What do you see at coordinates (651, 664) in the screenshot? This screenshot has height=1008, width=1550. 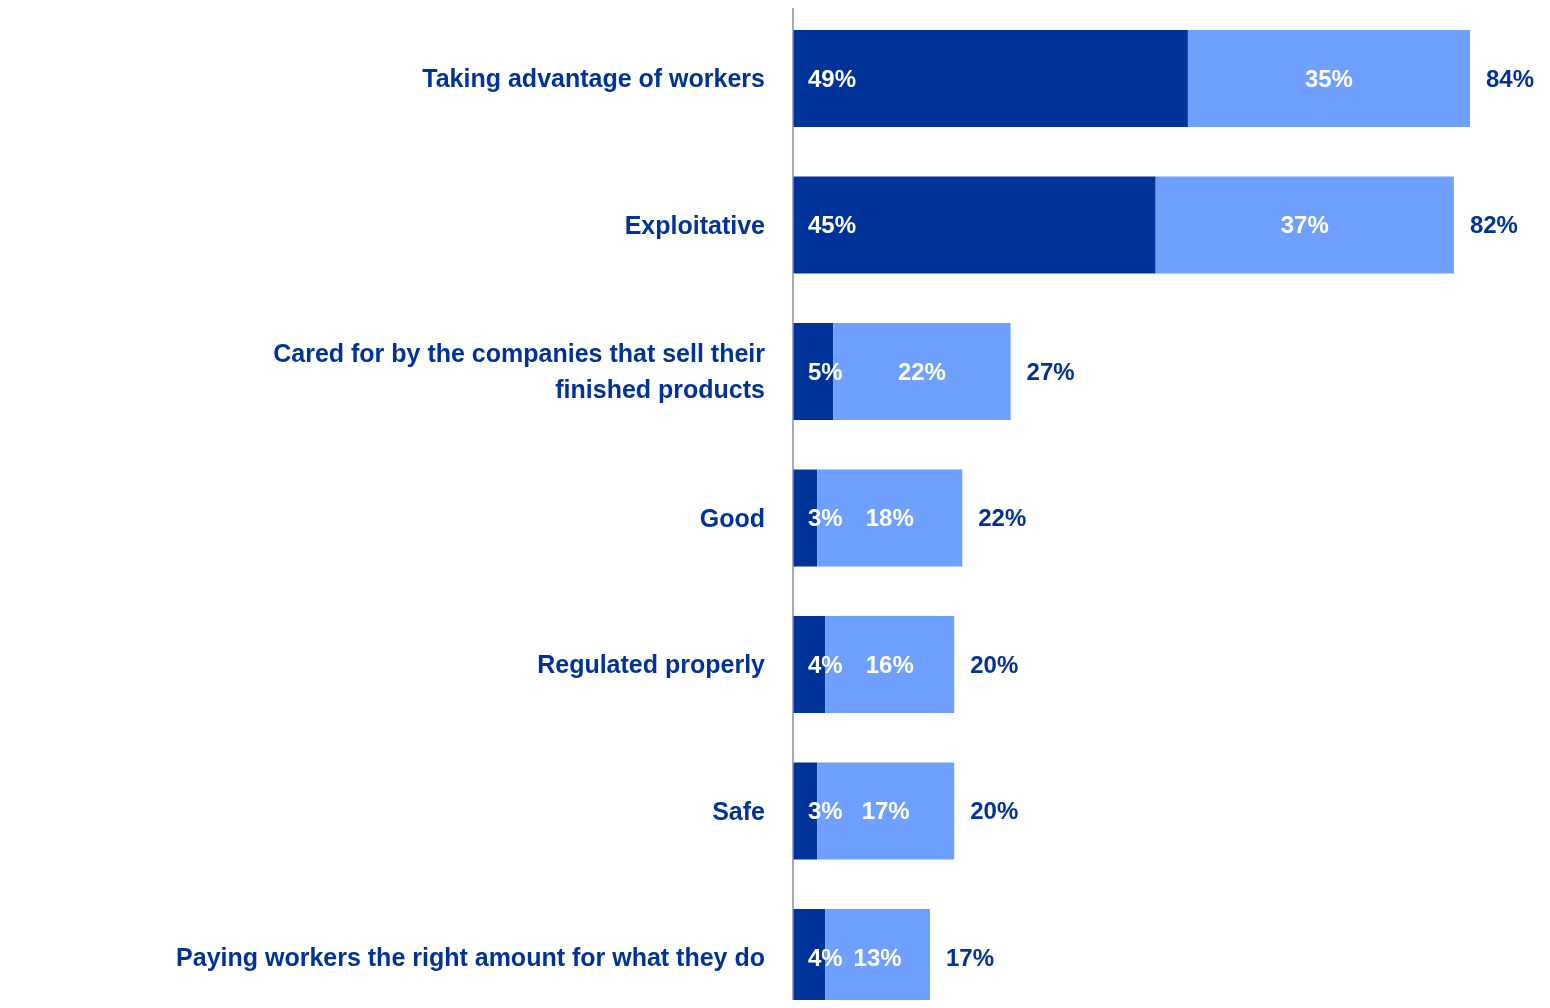 I see `y-tick-label: Regulated properly` at bounding box center [651, 664].